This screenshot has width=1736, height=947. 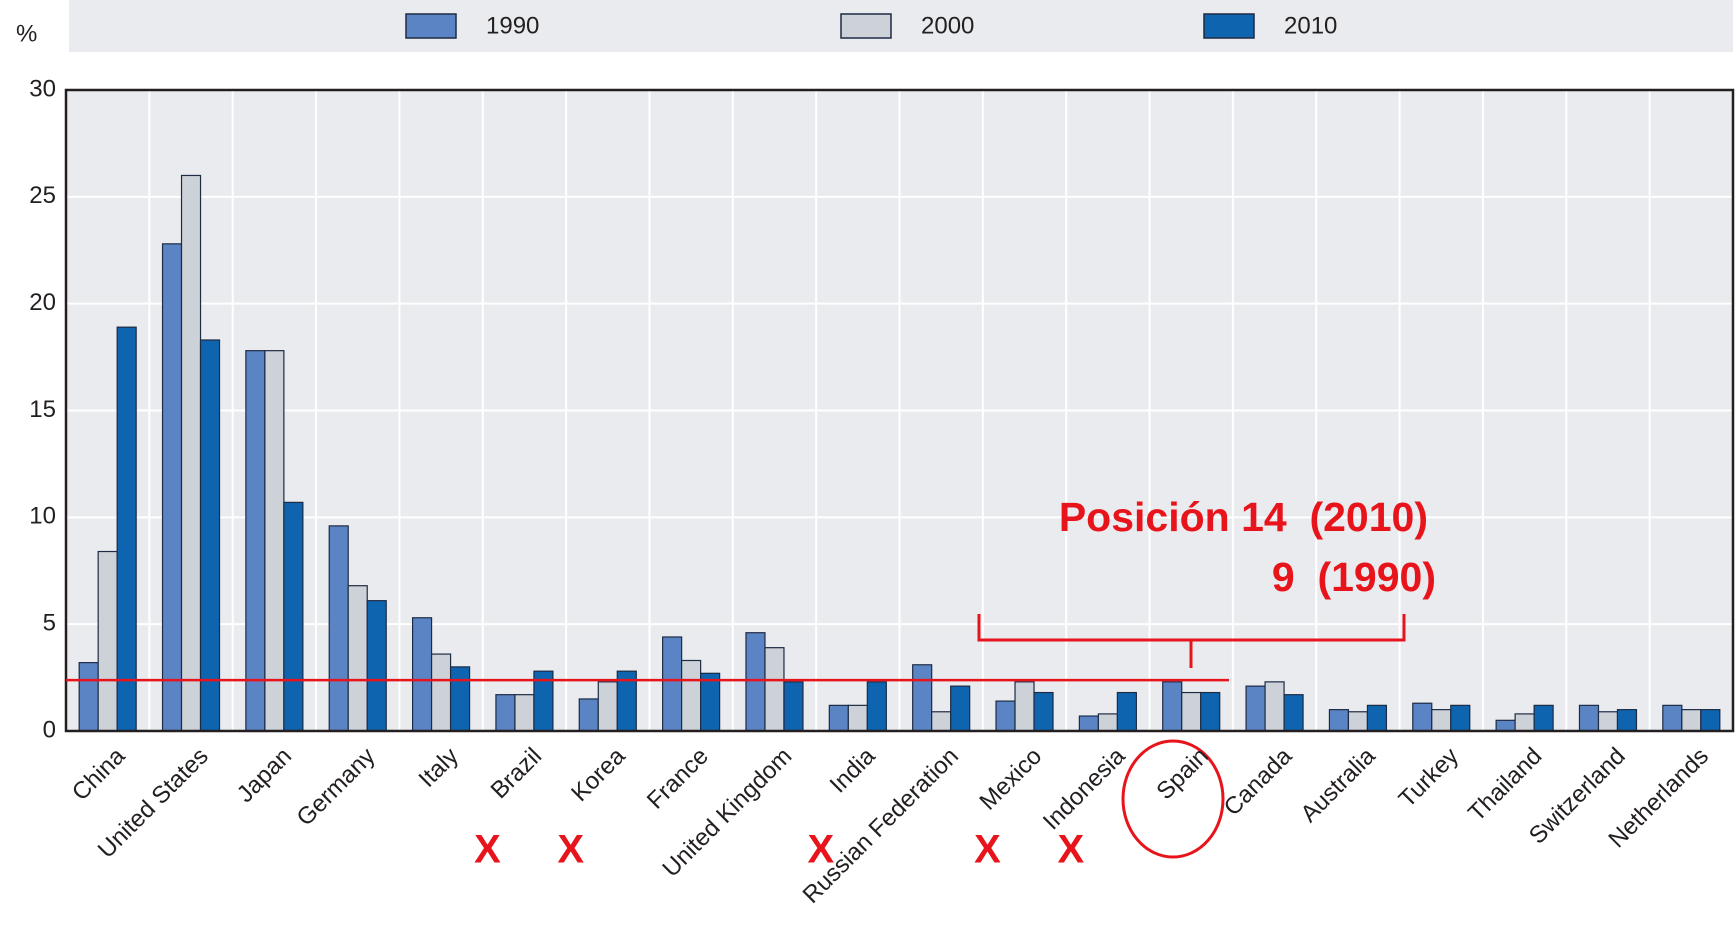 What do you see at coordinates (1429, 778) in the screenshot?
I see `x-tick-label: Turkey` at bounding box center [1429, 778].